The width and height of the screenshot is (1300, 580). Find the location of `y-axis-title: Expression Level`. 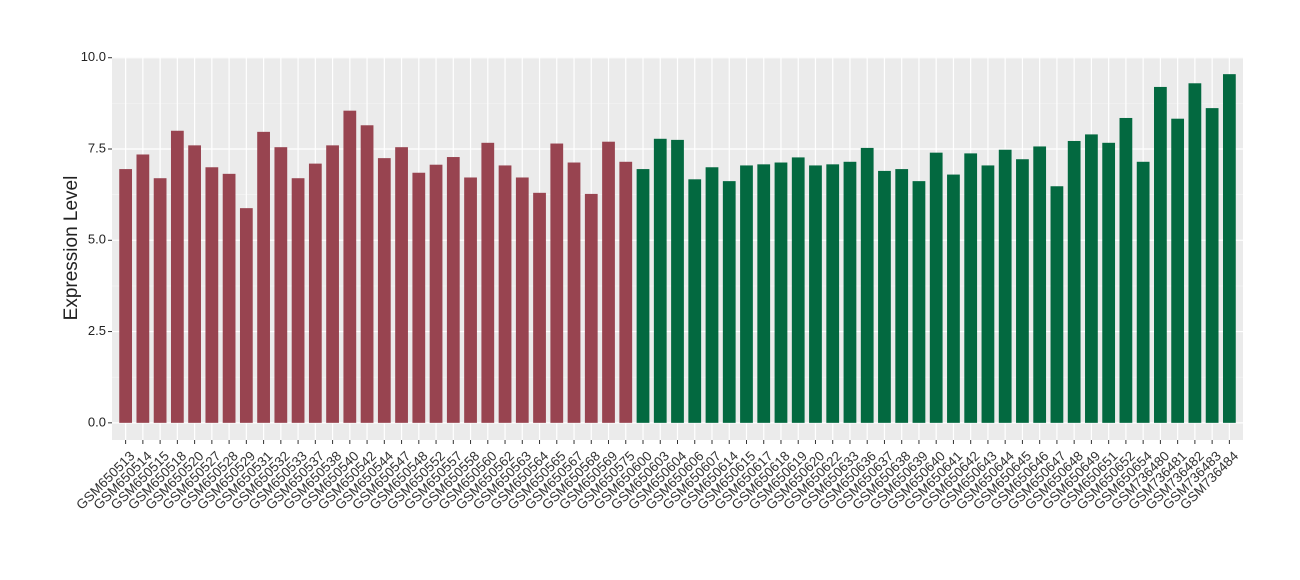

y-axis-title: Expression Level is located at coordinates (71, 248).